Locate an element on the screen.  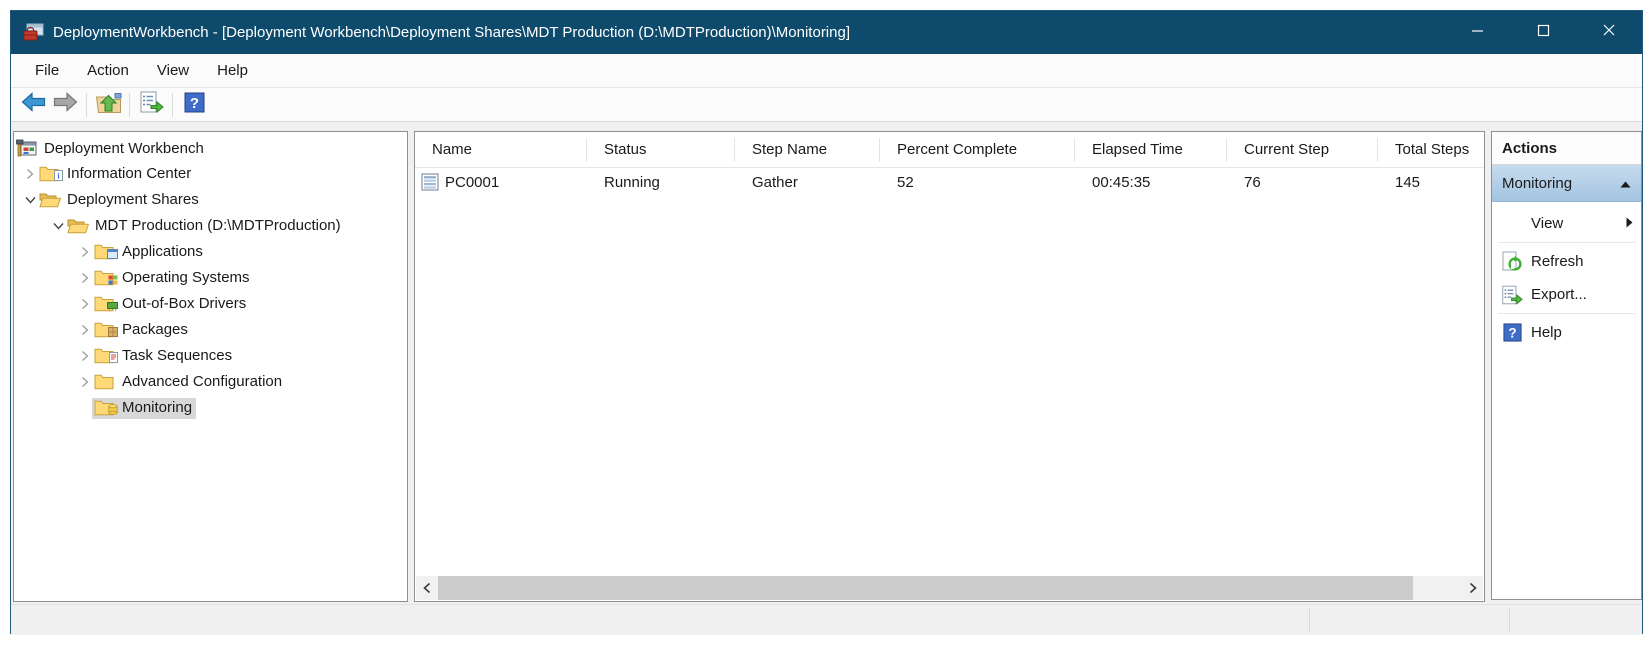
tree-item-label: Packages is located at coordinates (155, 329).